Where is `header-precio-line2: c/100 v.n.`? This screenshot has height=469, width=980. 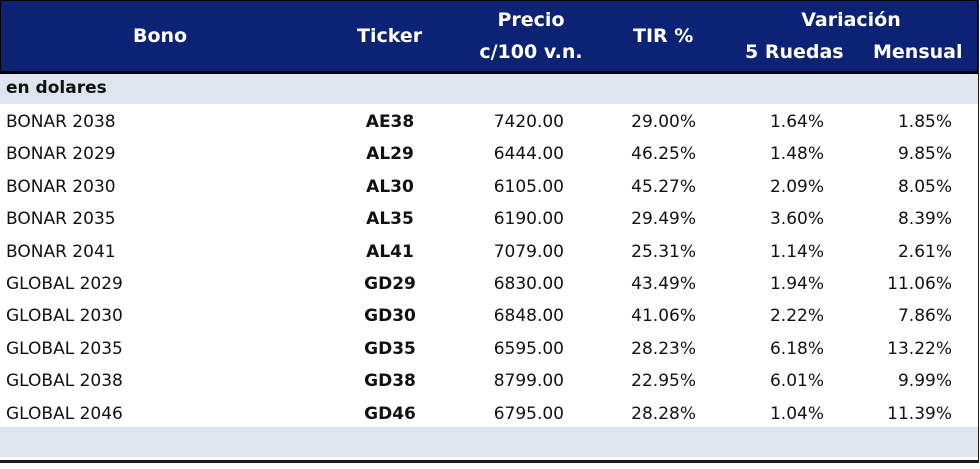
header-precio-line2: c/100 v.n. is located at coordinates (531, 52).